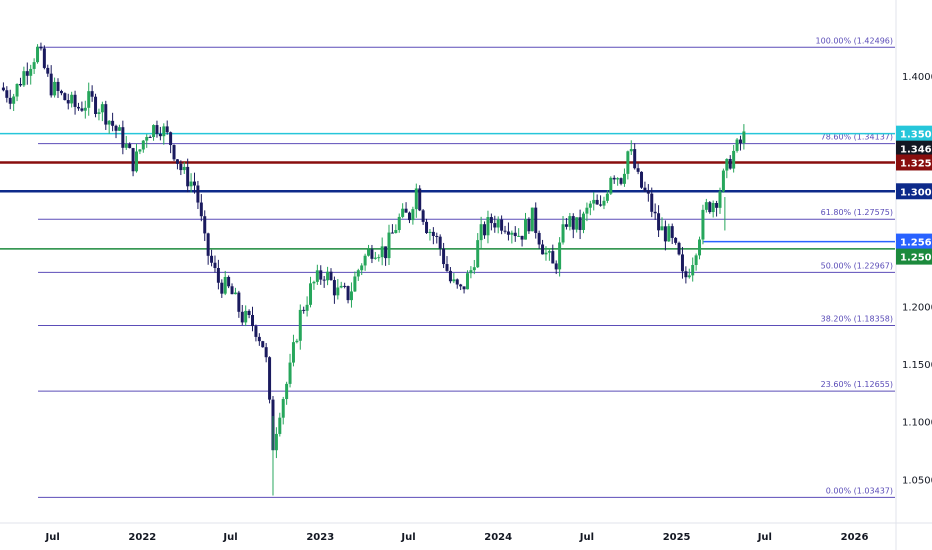 The image size is (932, 550). Describe the element at coordinates (142, 537) in the screenshot. I see `time-tick-label: 2022` at that location.